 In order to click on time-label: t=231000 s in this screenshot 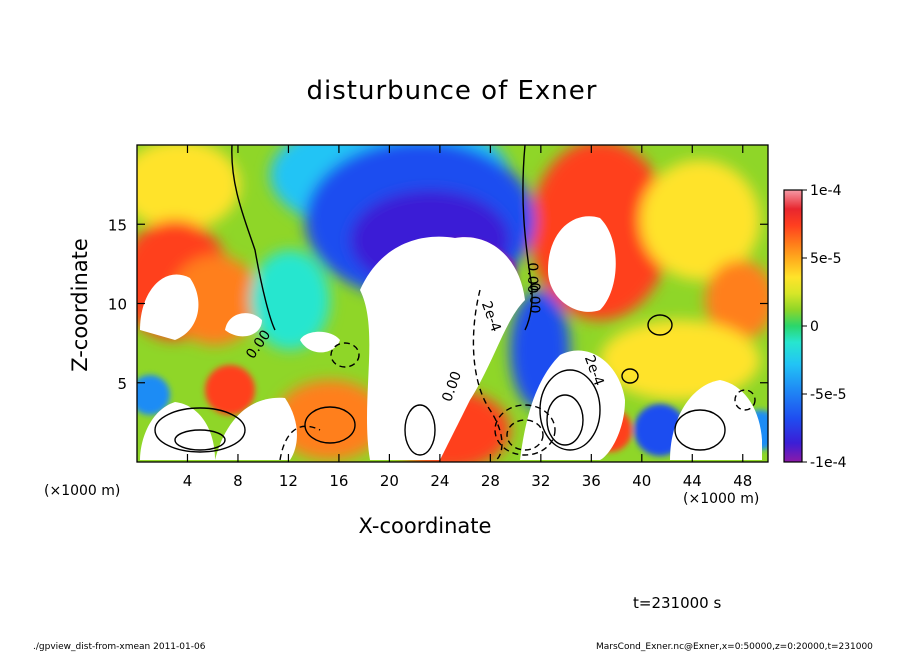, I will do `click(677, 603)`.